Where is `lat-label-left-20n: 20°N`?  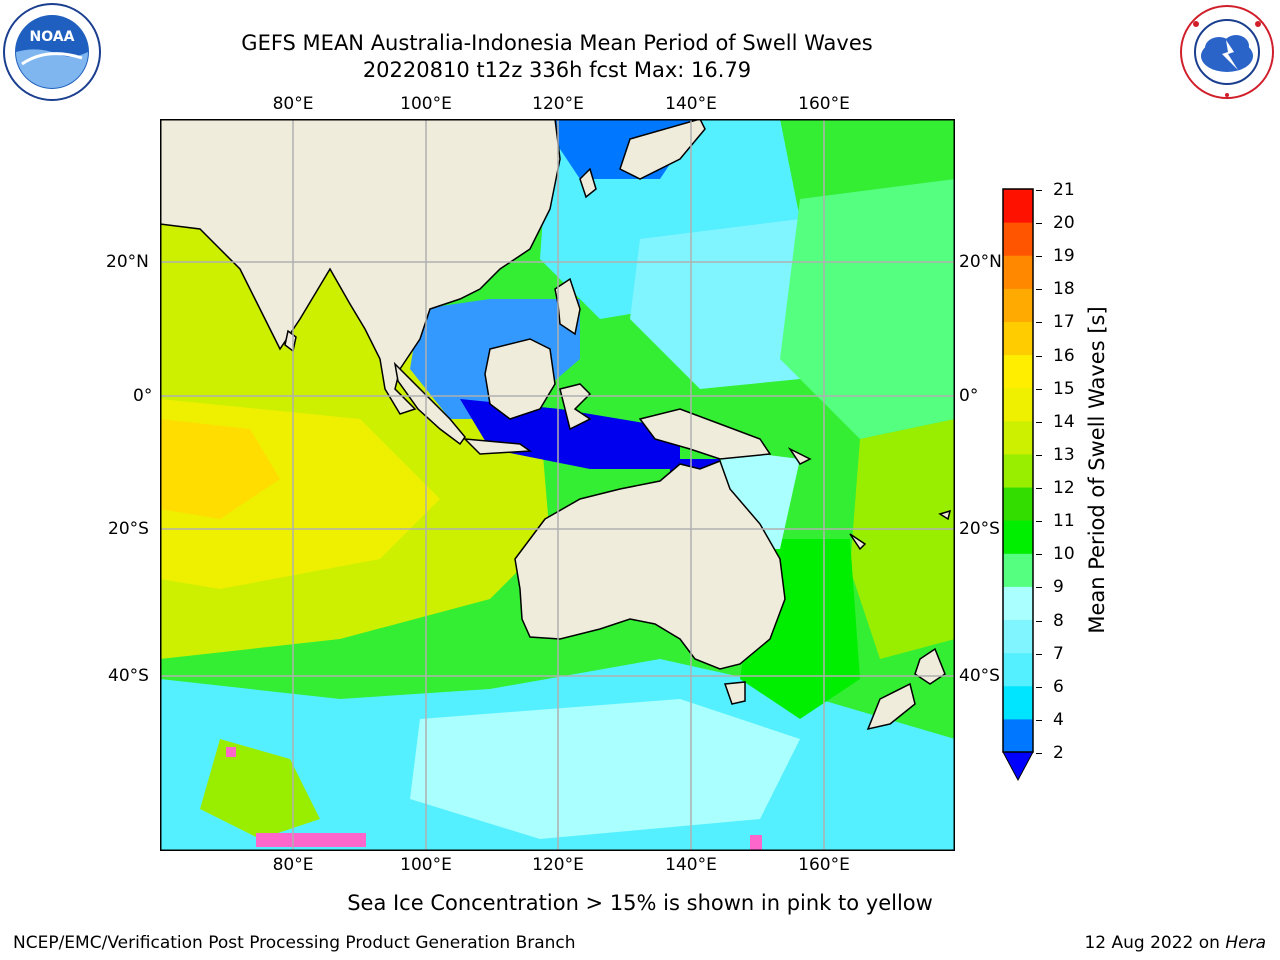
lat-label-left-20n: 20°N is located at coordinates (127, 262).